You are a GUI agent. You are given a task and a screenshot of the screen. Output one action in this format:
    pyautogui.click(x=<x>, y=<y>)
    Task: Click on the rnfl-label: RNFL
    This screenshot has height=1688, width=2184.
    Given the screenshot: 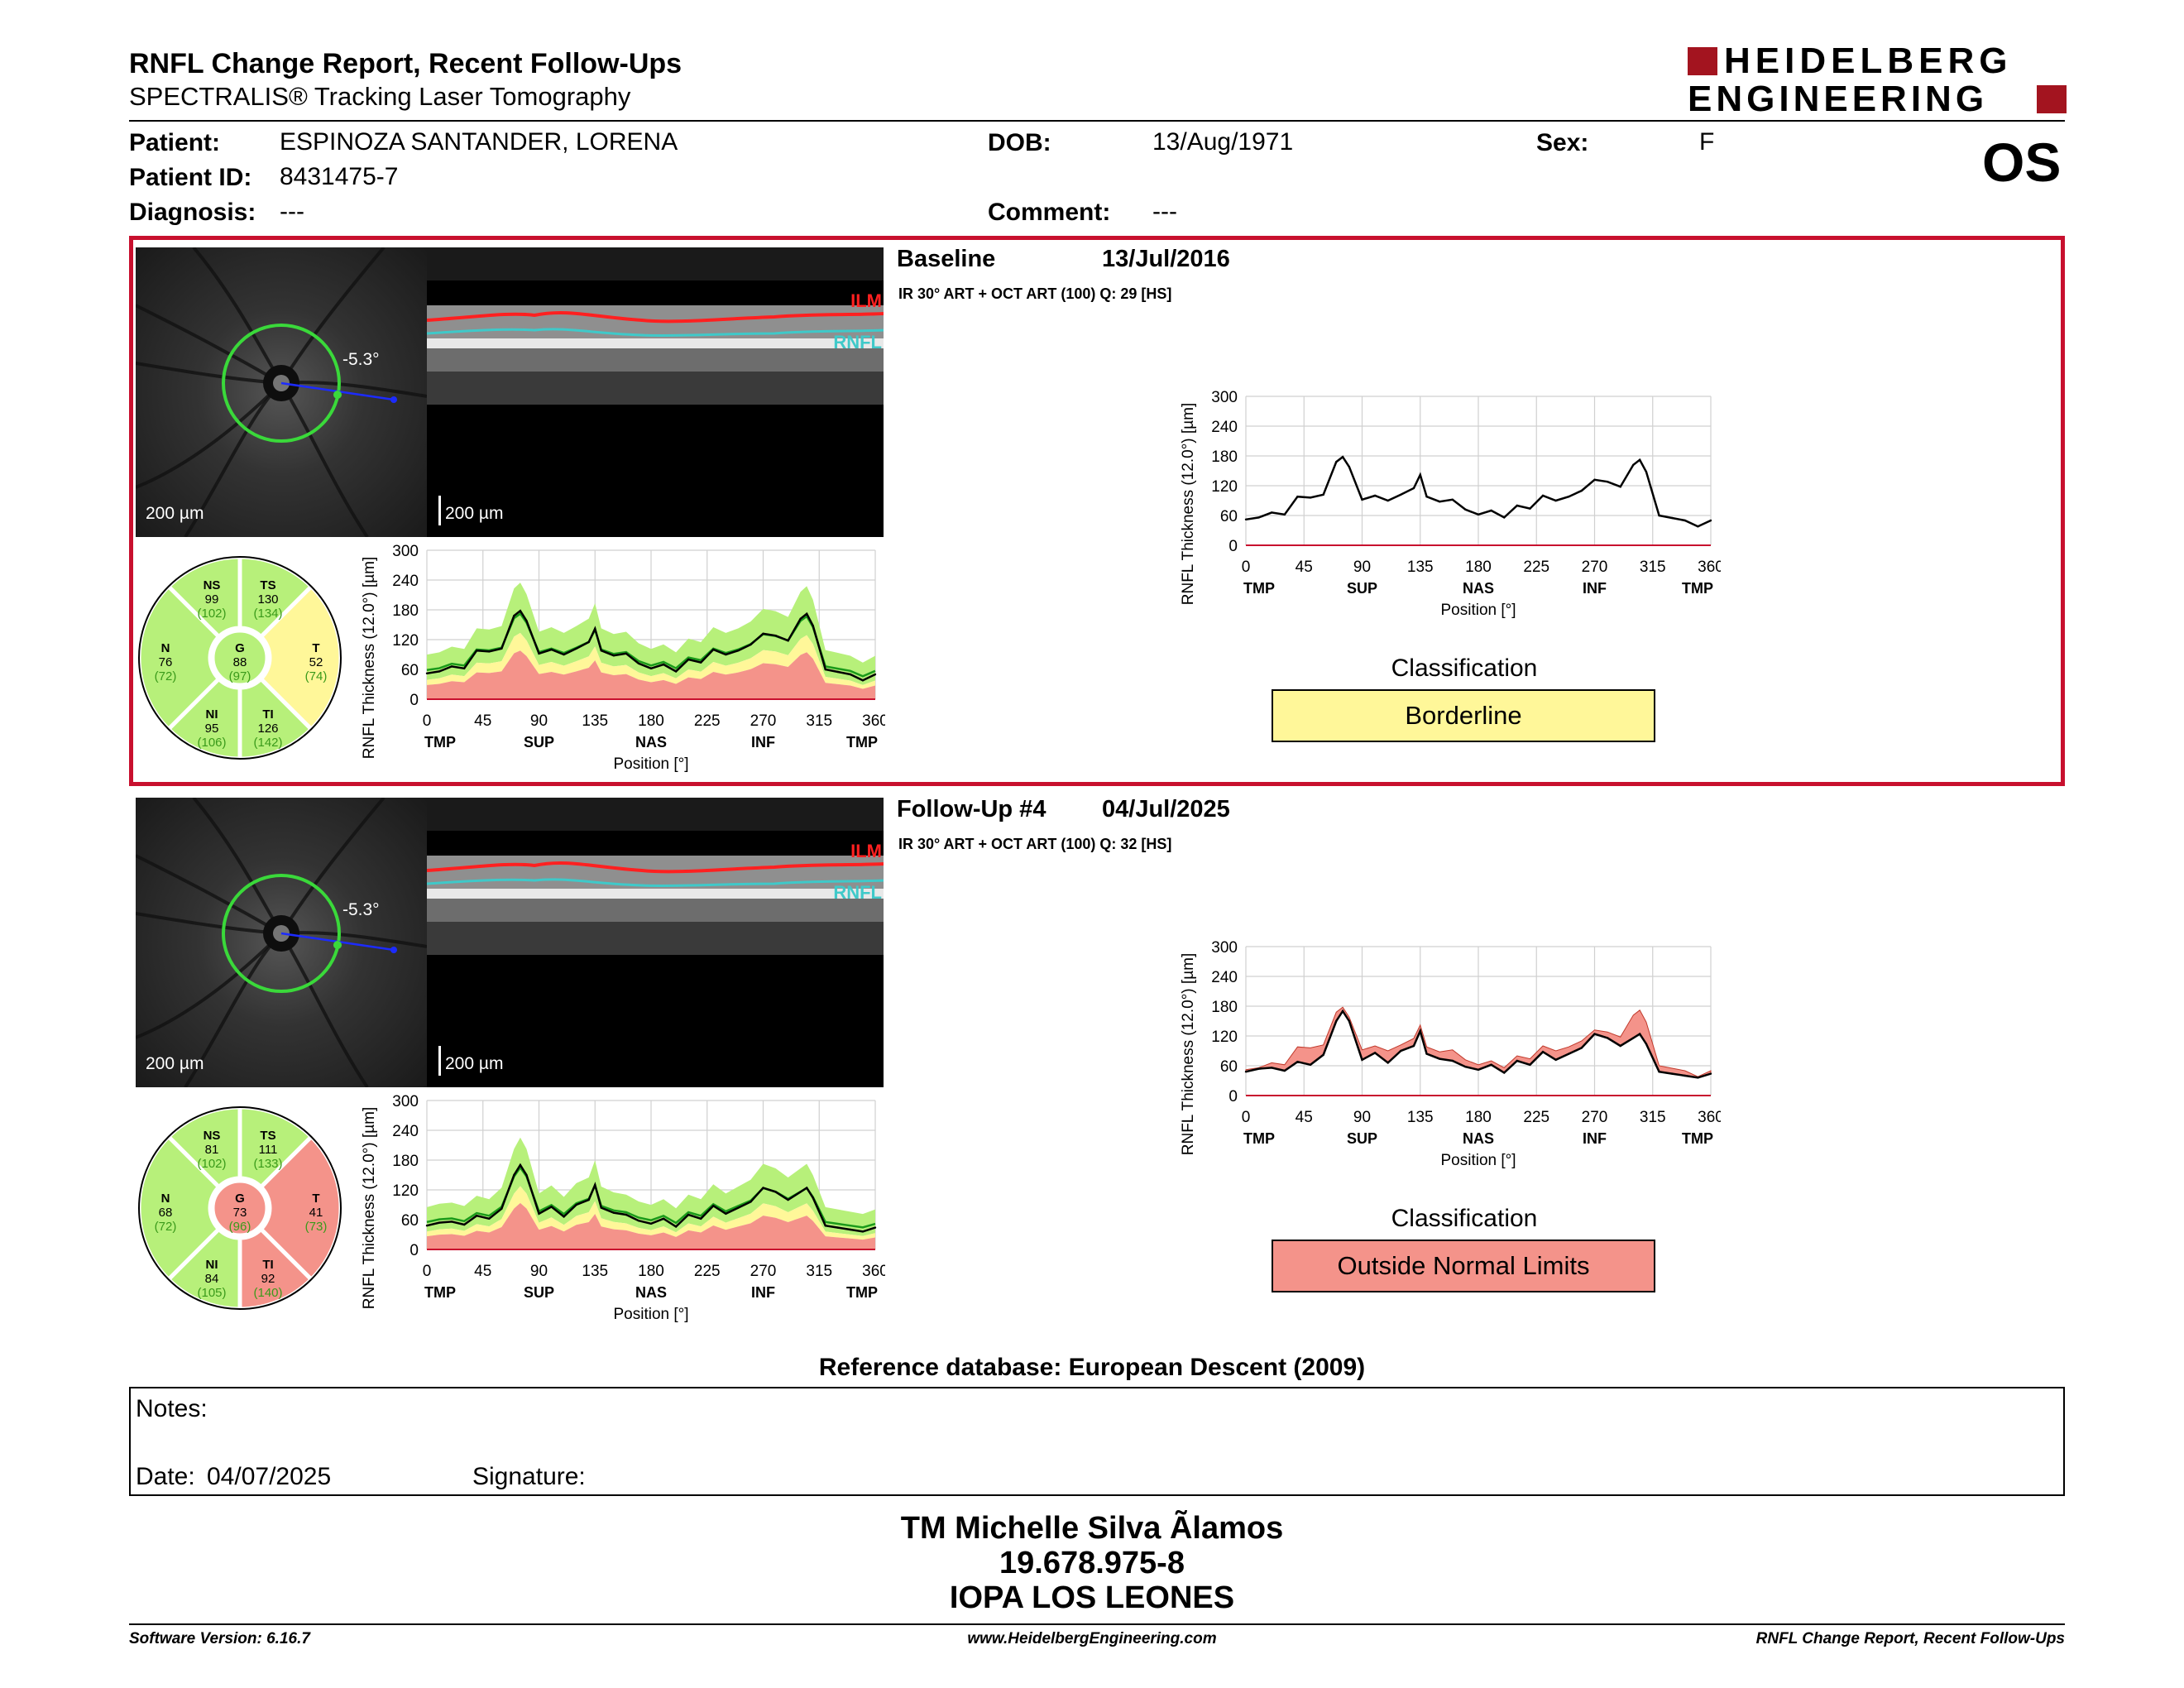 What is the action you would take?
    pyautogui.click(x=857, y=892)
    